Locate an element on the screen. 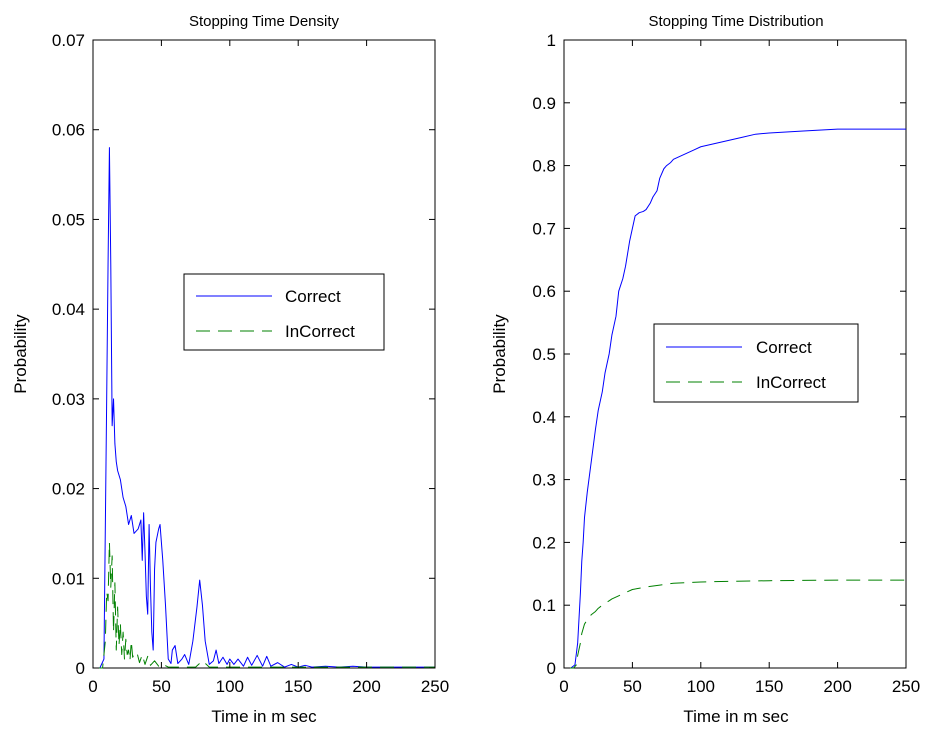 The image size is (925, 729). density-chart-title: Stopping Time Density is located at coordinates (264, 21).